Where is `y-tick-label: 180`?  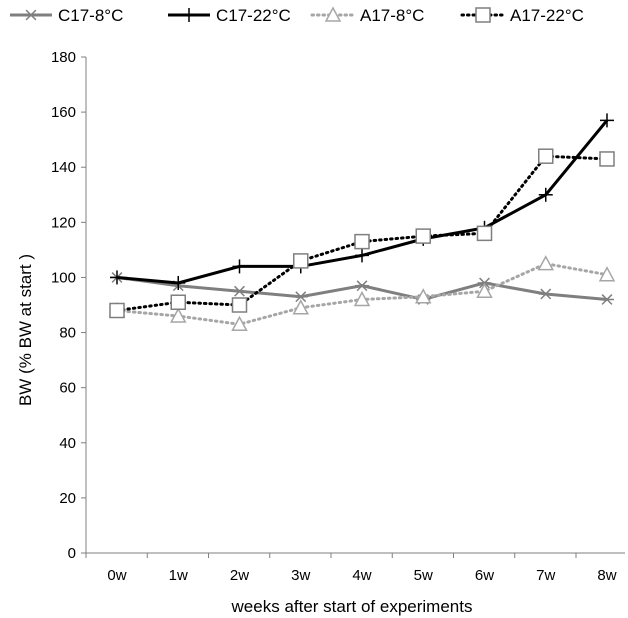
y-tick-label: 180 is located at coordinates (63, 57).